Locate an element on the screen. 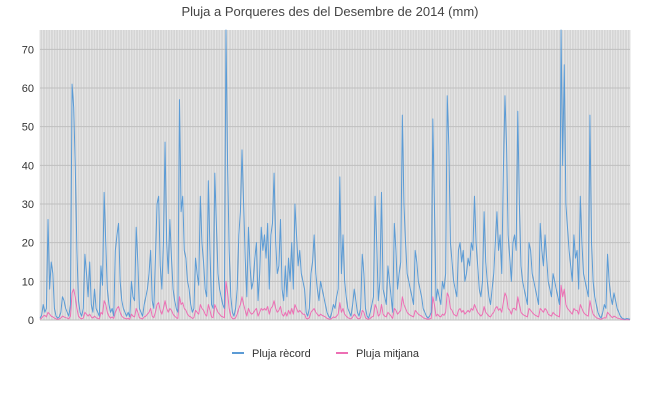 This screenshot has height=400, width=660. y-tick-label: 40 is located at coordinates (28, 166).